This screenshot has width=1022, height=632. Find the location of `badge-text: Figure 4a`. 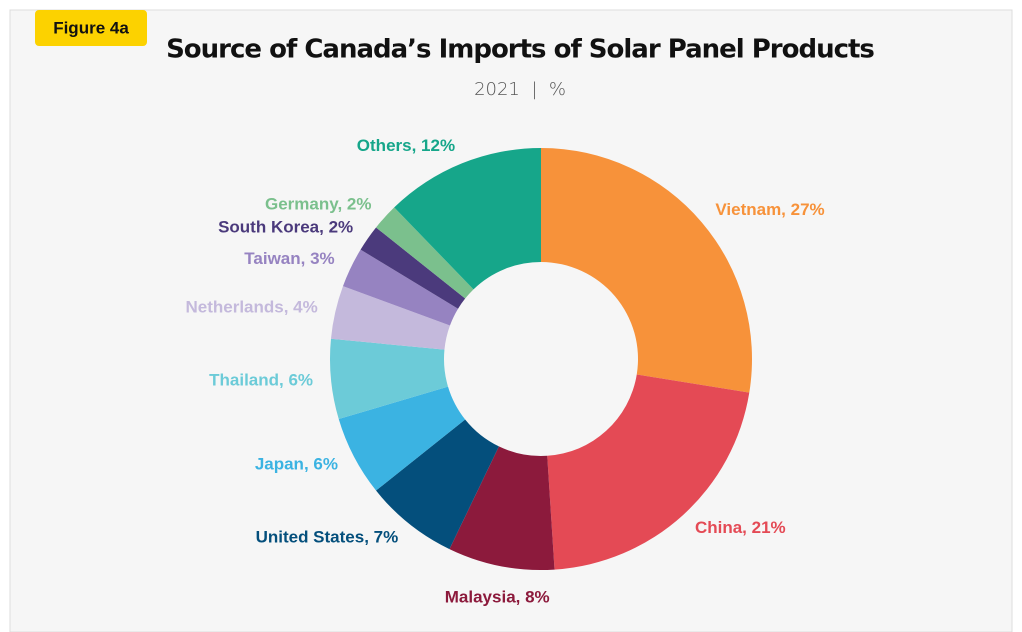

badge-text: Figure 4a is located at coordinates (91, 27).